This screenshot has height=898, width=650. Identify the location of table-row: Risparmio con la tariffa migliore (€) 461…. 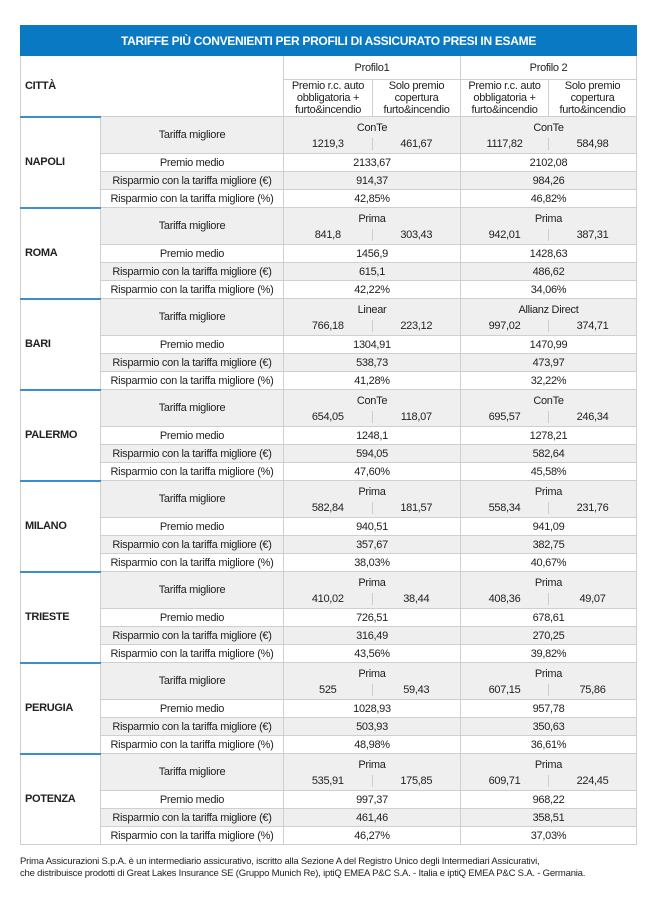
(328, 817).